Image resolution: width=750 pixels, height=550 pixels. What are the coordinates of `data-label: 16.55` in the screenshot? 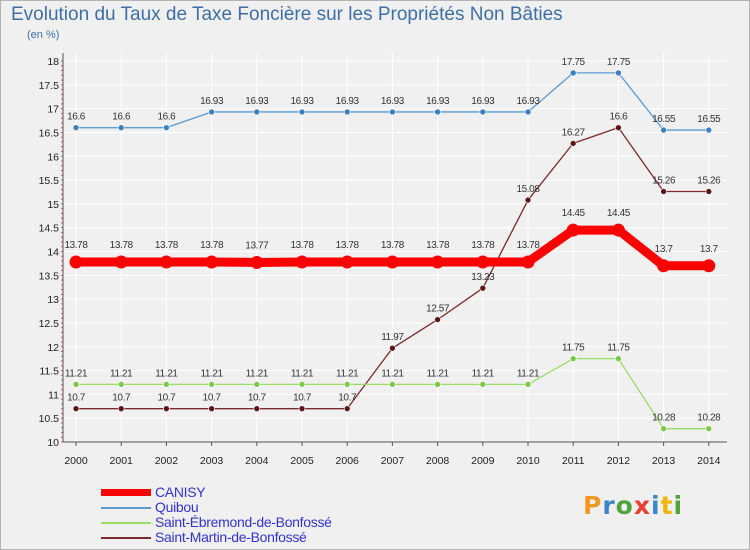 It's located at (664, 119).